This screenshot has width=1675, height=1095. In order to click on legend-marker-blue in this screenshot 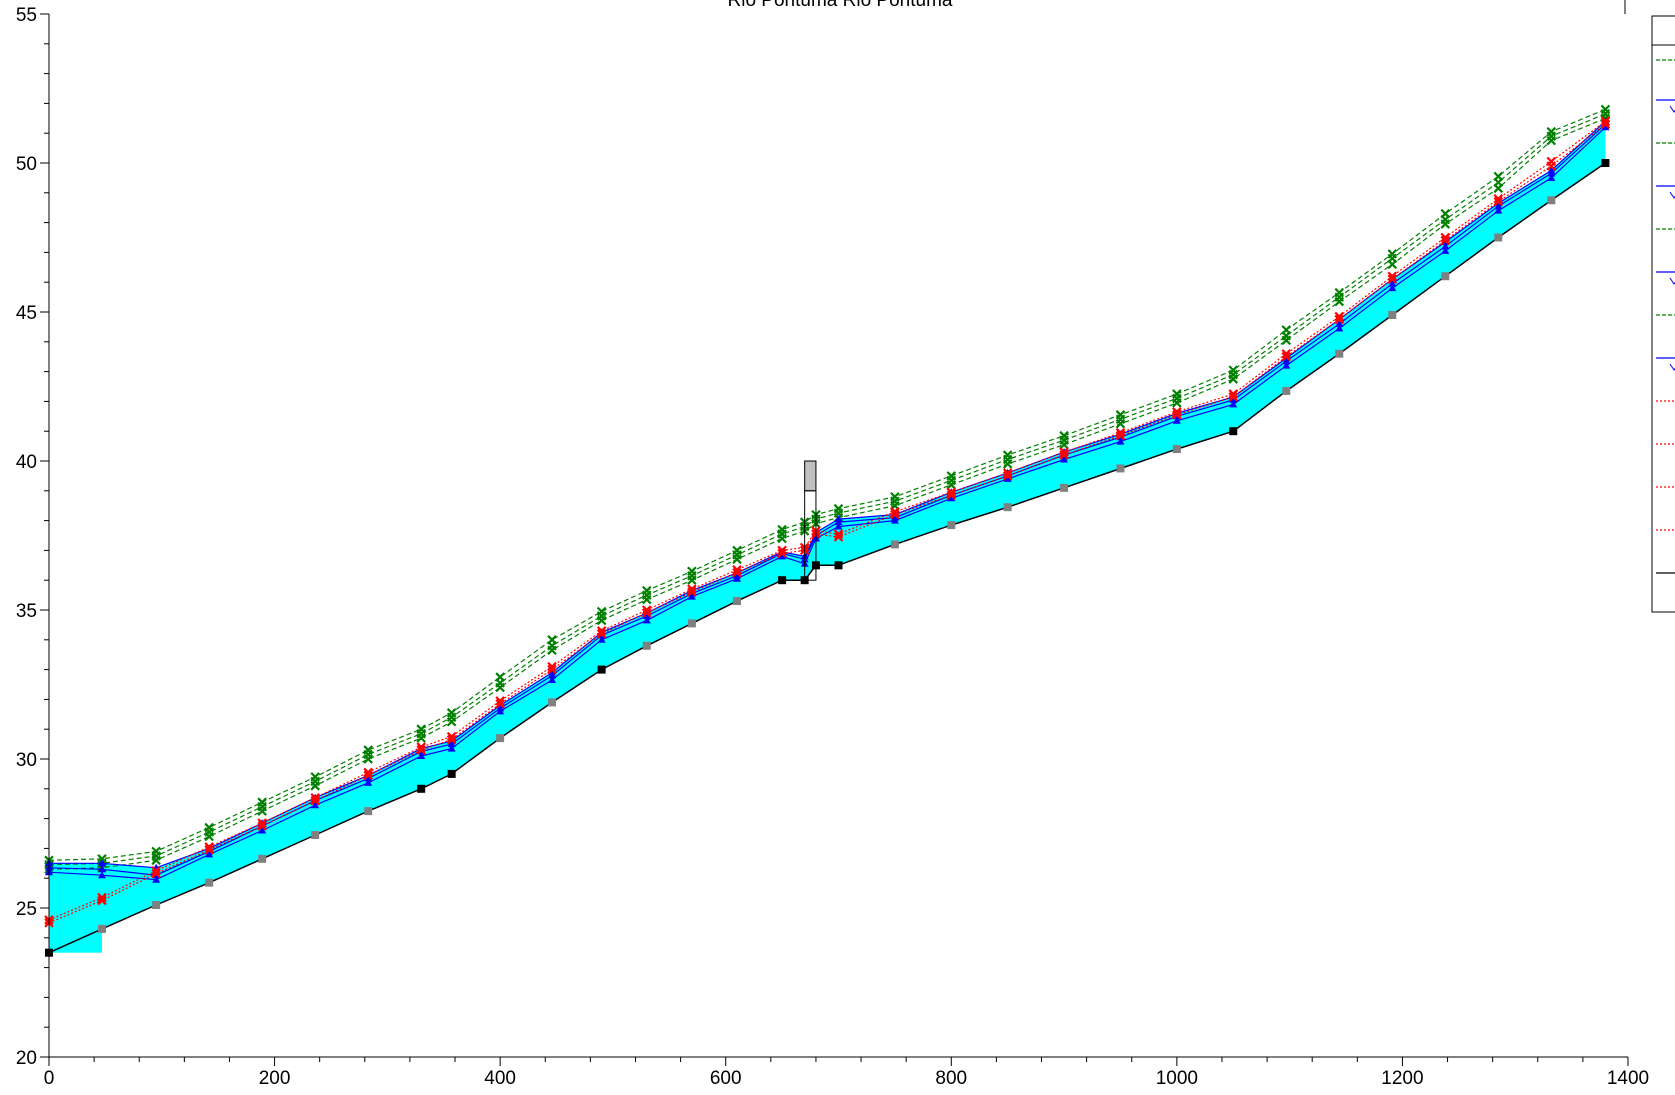, I will do `click(1672, 195)`.